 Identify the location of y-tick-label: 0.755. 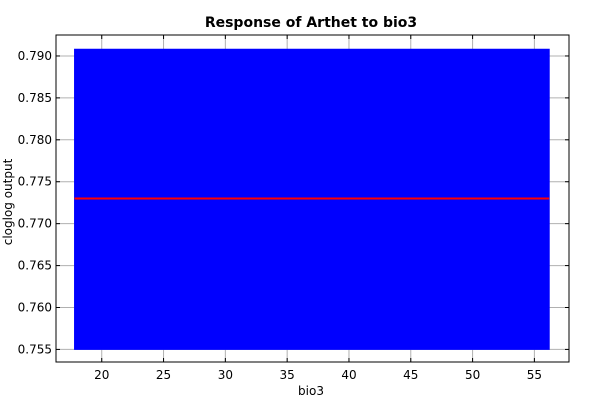
(35, 349).